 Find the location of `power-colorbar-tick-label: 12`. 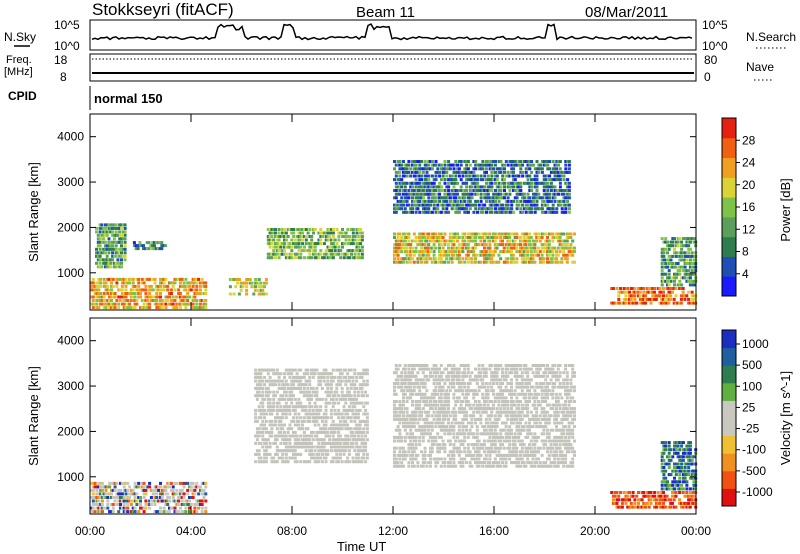

power-colorbar-tick-label: 12 is located at coordinates (749, 229).